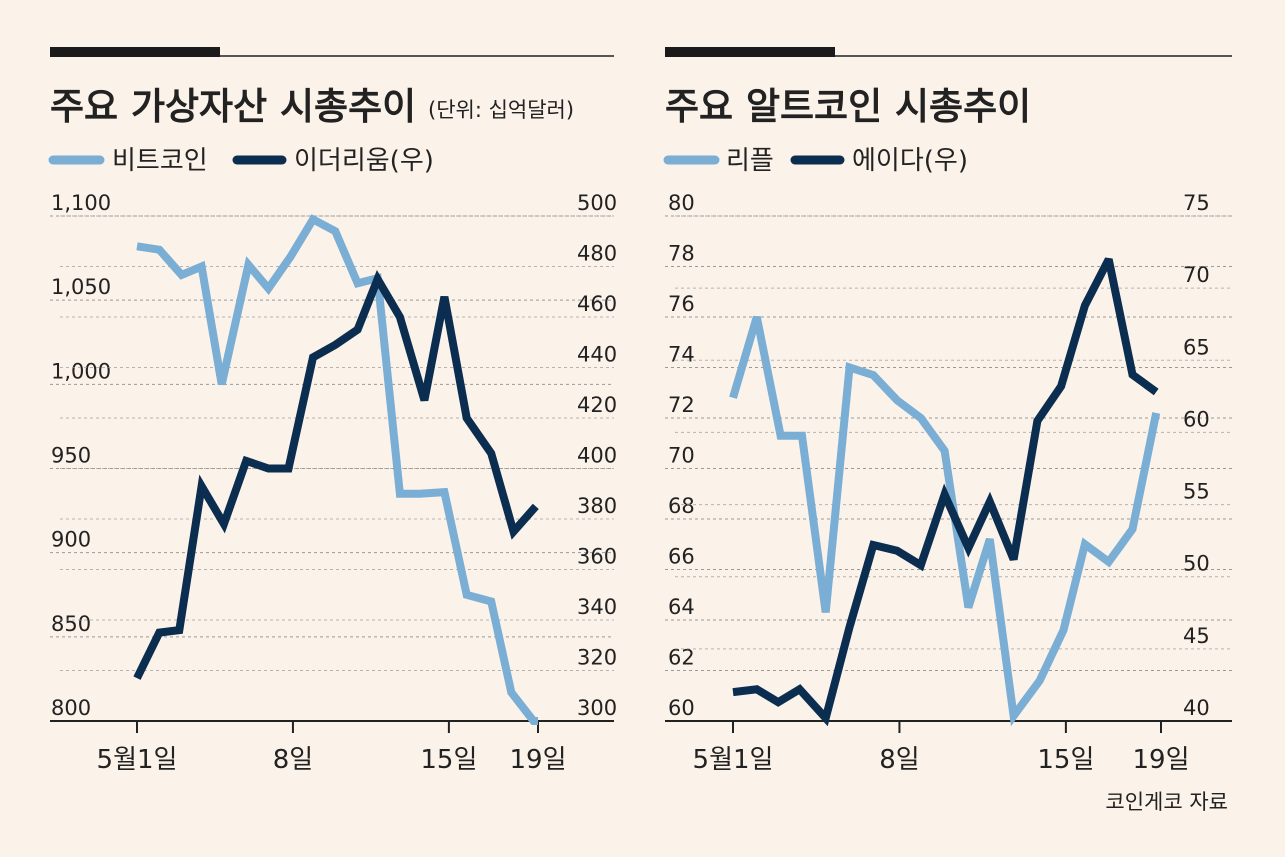 The image size is (1285, 857). Describe the element at coordinates (910, 161) in the screenshot. I see `panel2-legend-ada: 에이다(우)` at that location.